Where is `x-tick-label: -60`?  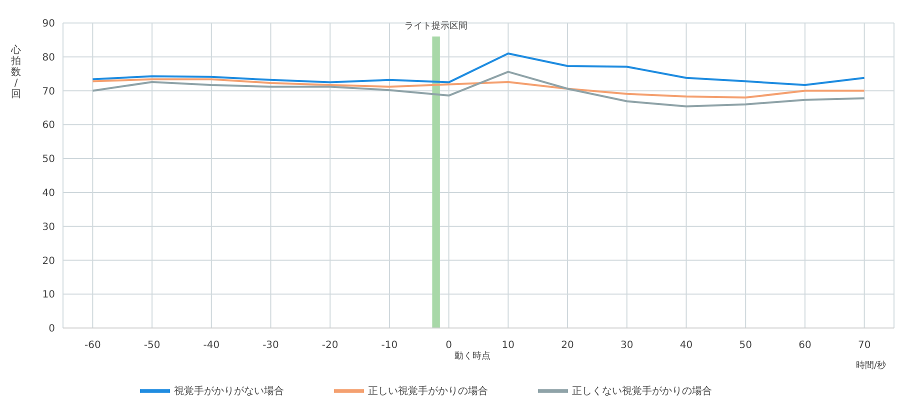
x-tick-label: -60 is located at coordinates (92, 345).